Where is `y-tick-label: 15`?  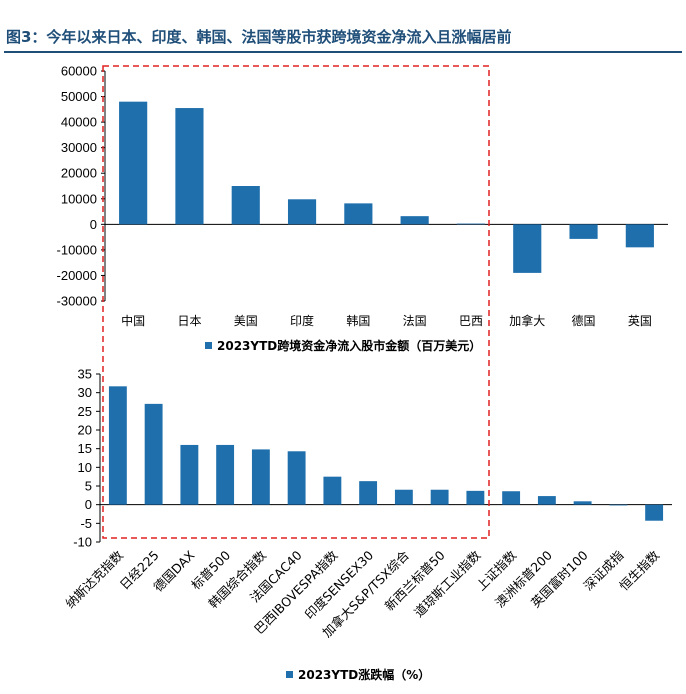
y-tick-label: 15 is located at coordinates (85, 448).